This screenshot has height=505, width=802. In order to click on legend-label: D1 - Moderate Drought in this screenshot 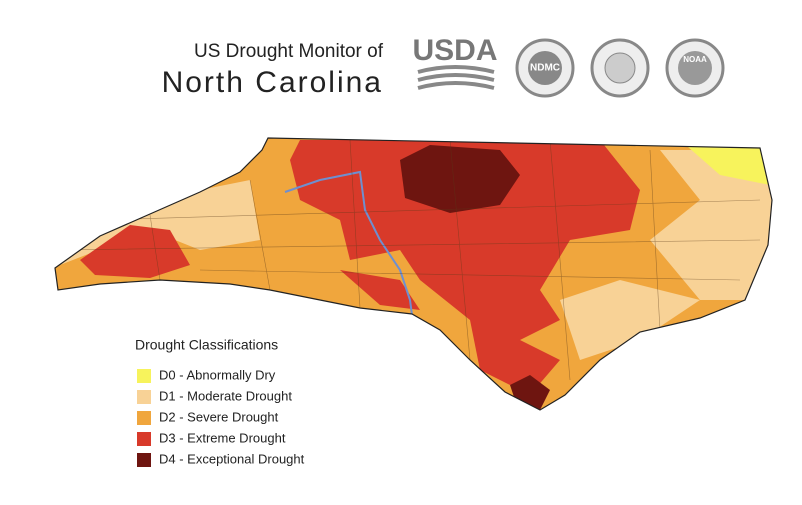, I will do `click(225, 395)`.